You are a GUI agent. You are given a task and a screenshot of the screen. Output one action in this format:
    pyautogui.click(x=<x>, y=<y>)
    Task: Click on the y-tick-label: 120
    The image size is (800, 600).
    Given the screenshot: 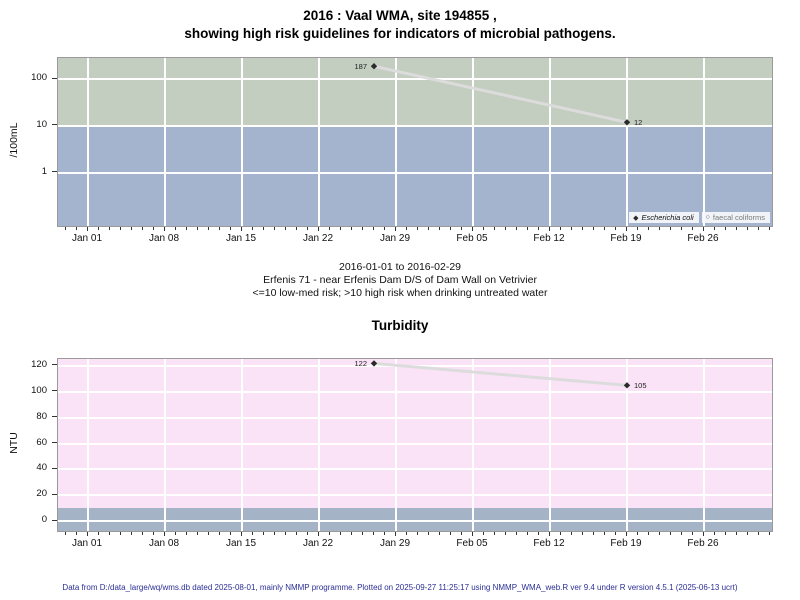 What is the action you would take?
    pyautogui.click(x=39, y=364)
    